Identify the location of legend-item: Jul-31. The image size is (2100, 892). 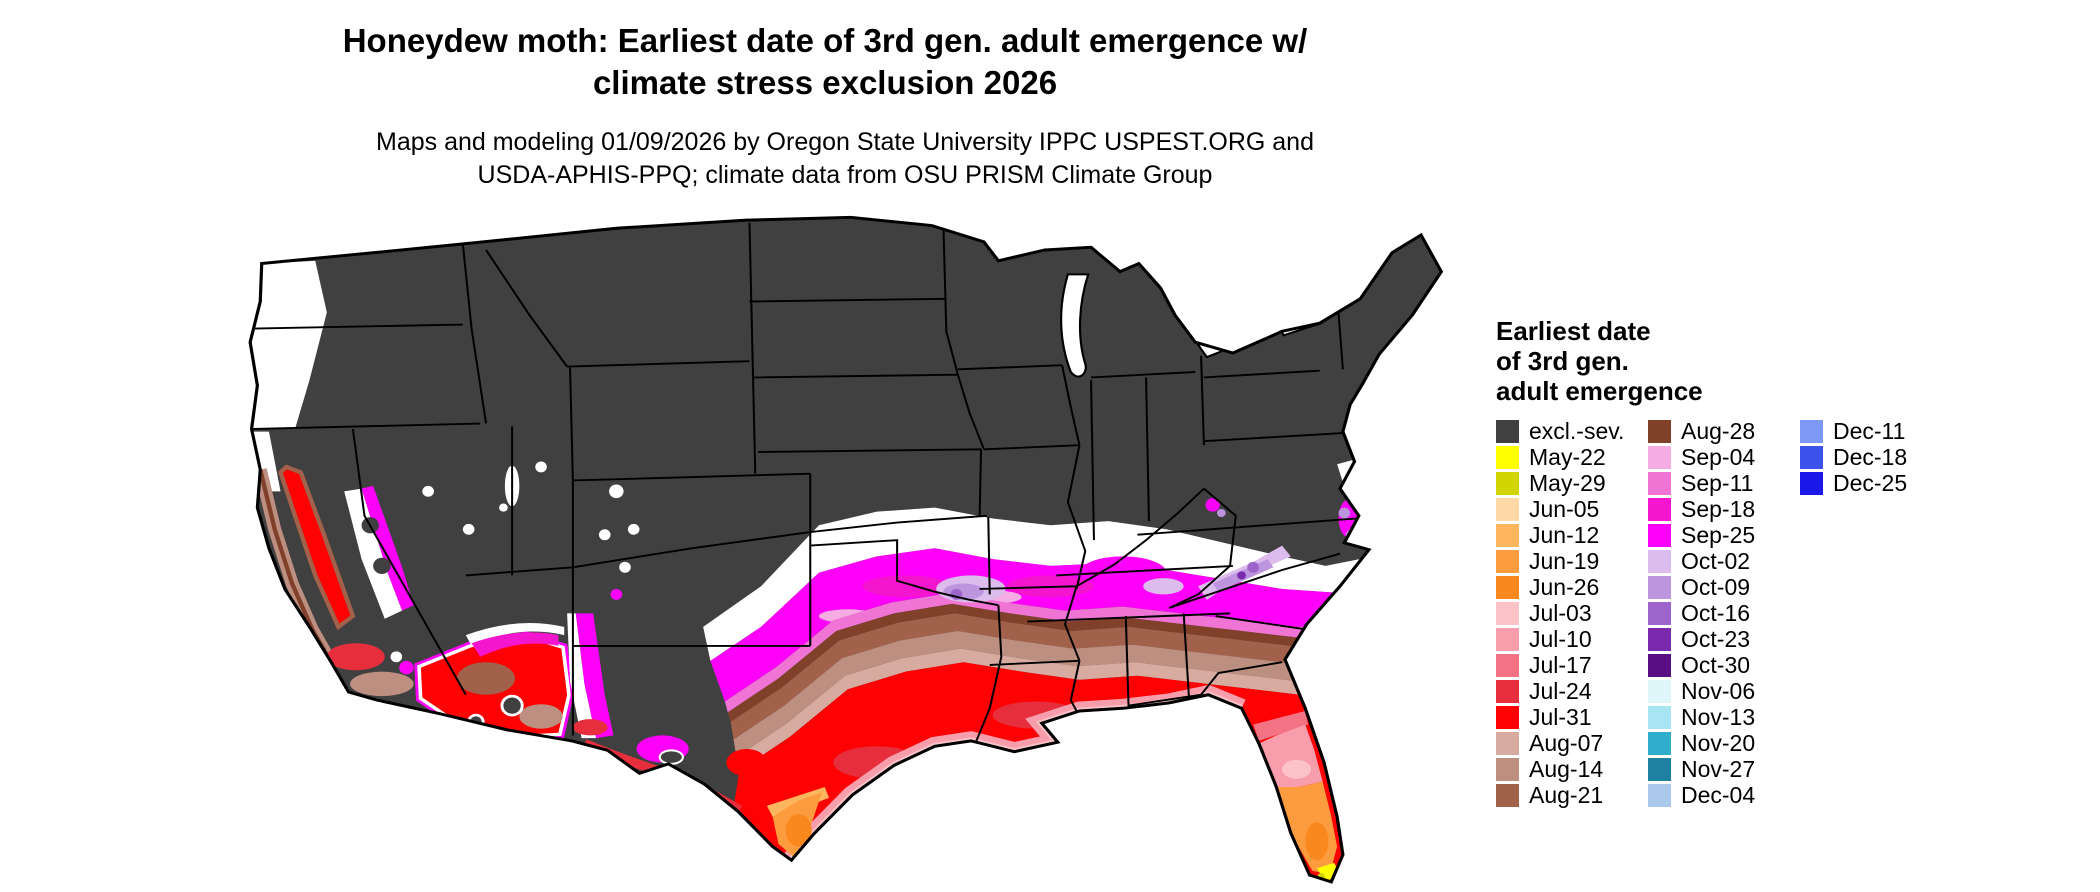
(1572, 717).